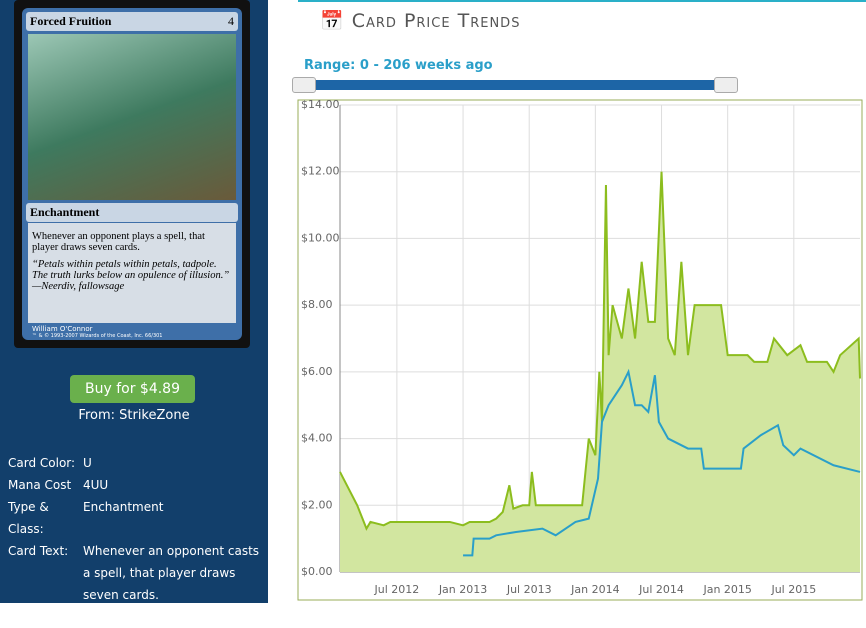 The width and height of the screenshot is (866, 628). Describe the element at coordinates (43, 617) in the screenshot. I see `detail-label: Flavor Text:` at that location.